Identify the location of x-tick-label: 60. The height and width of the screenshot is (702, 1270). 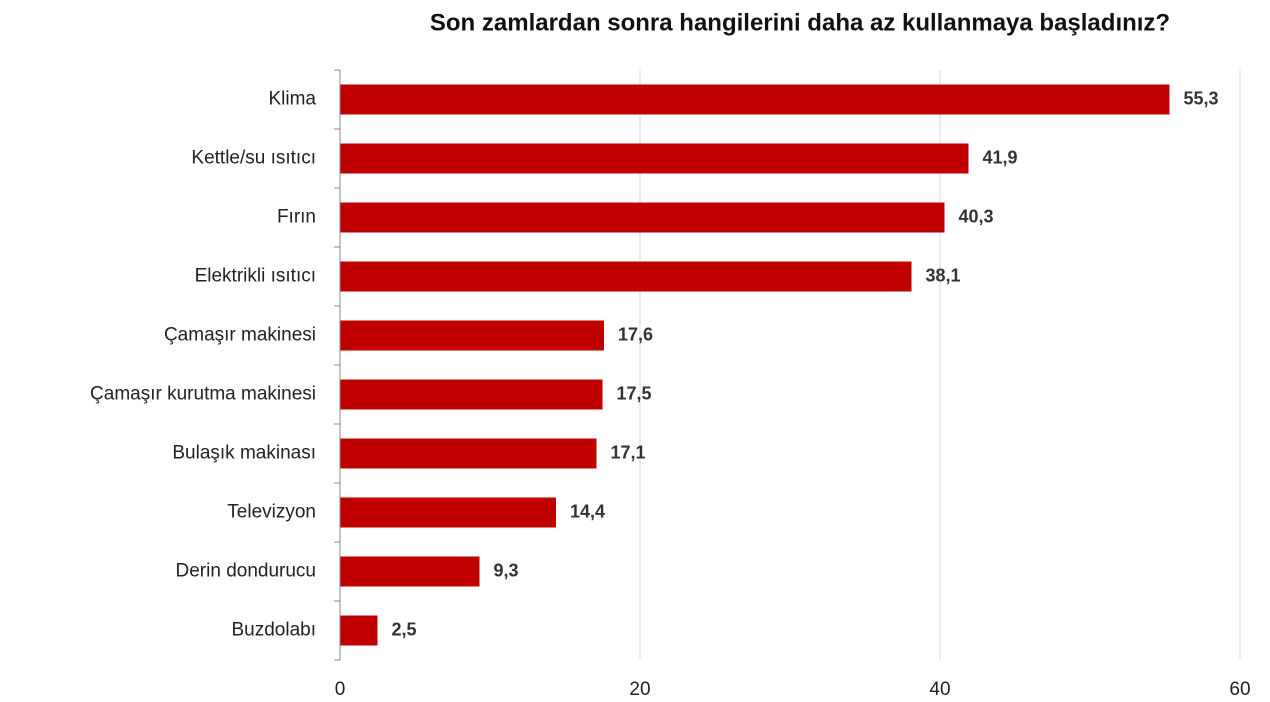
(1239, 689).